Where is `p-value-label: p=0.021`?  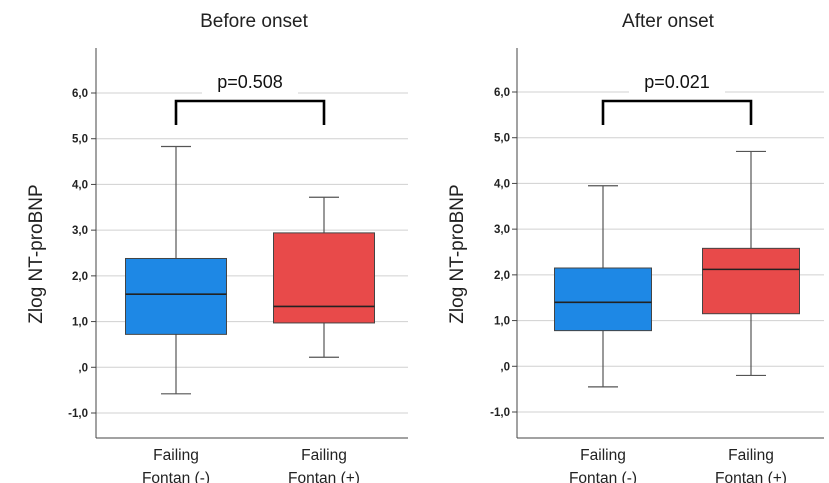
p-value-label: p=0.021 is located at coordinates (677, 82).